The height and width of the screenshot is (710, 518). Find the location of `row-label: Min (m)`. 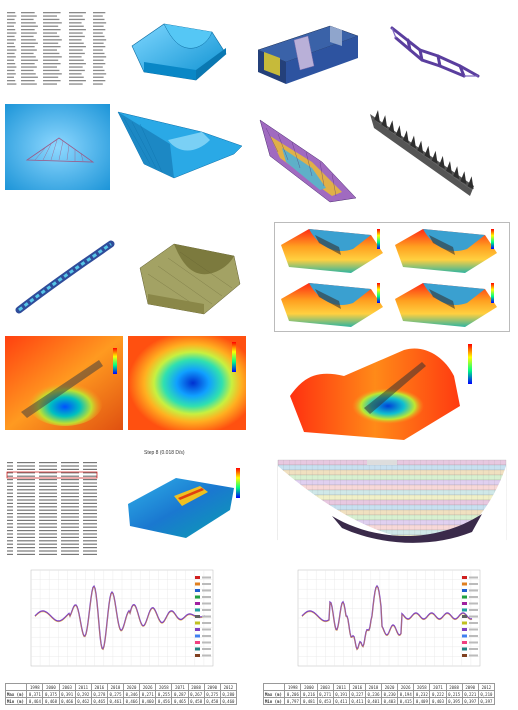

row-label: Min (m) is located at coordinates (274, 701).